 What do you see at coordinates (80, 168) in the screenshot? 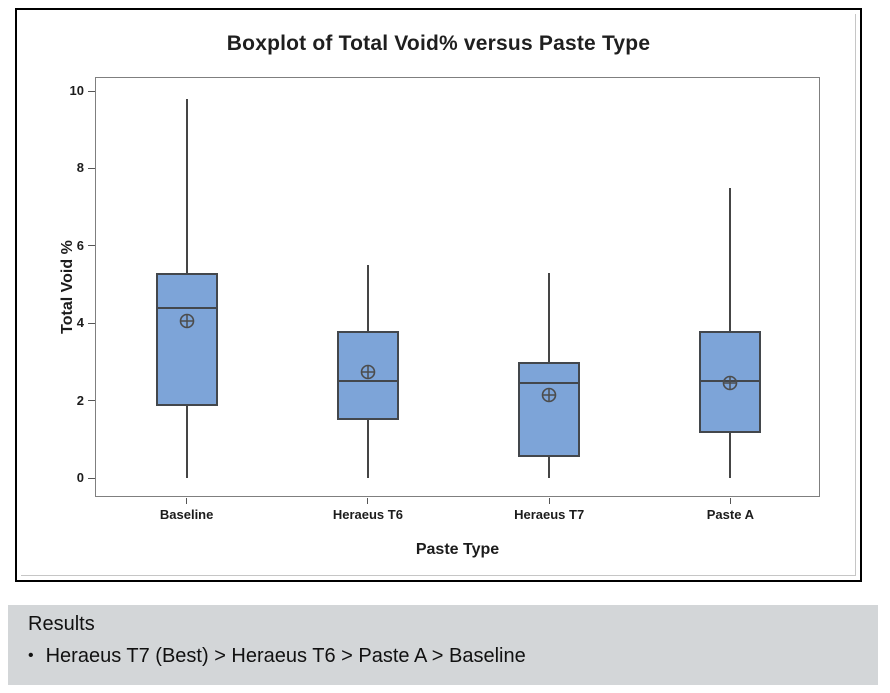
I see `y-tick-label: 8` at bounding box center [80, 168].